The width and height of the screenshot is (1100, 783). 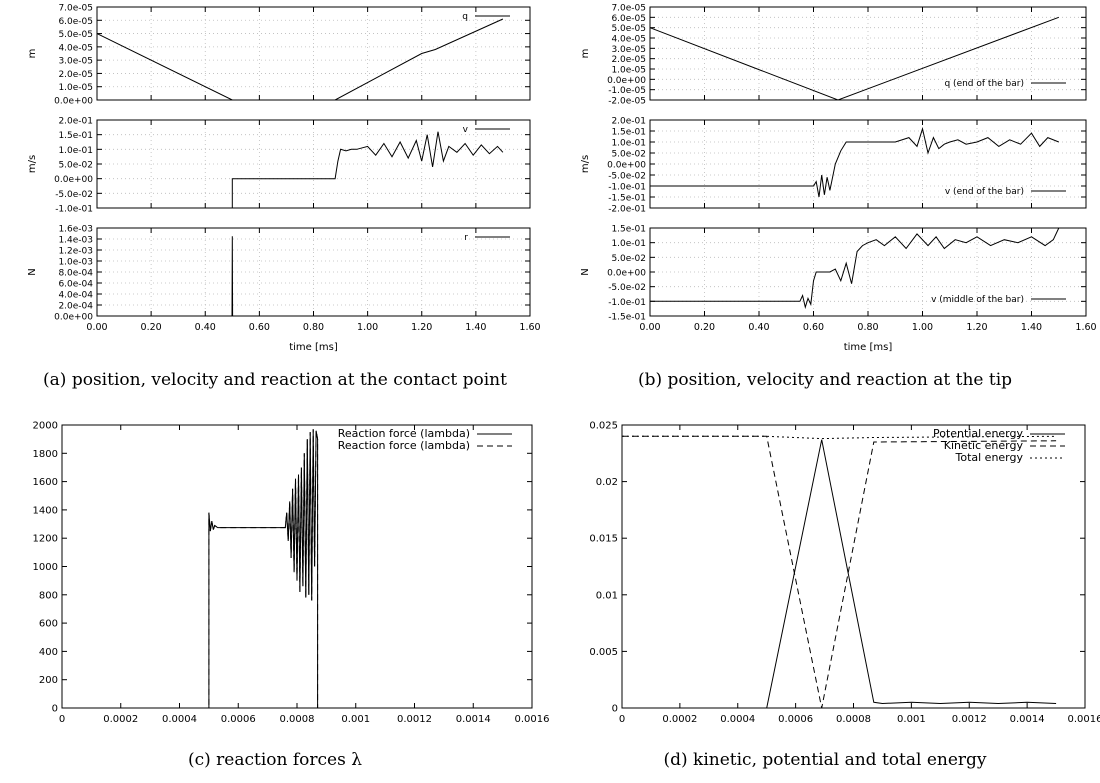 What do you see at coordinates (1084, 719) in the screenshot?
I see `chart-d-xtick-label: 0.0016` at bounding box center [1084, 719].